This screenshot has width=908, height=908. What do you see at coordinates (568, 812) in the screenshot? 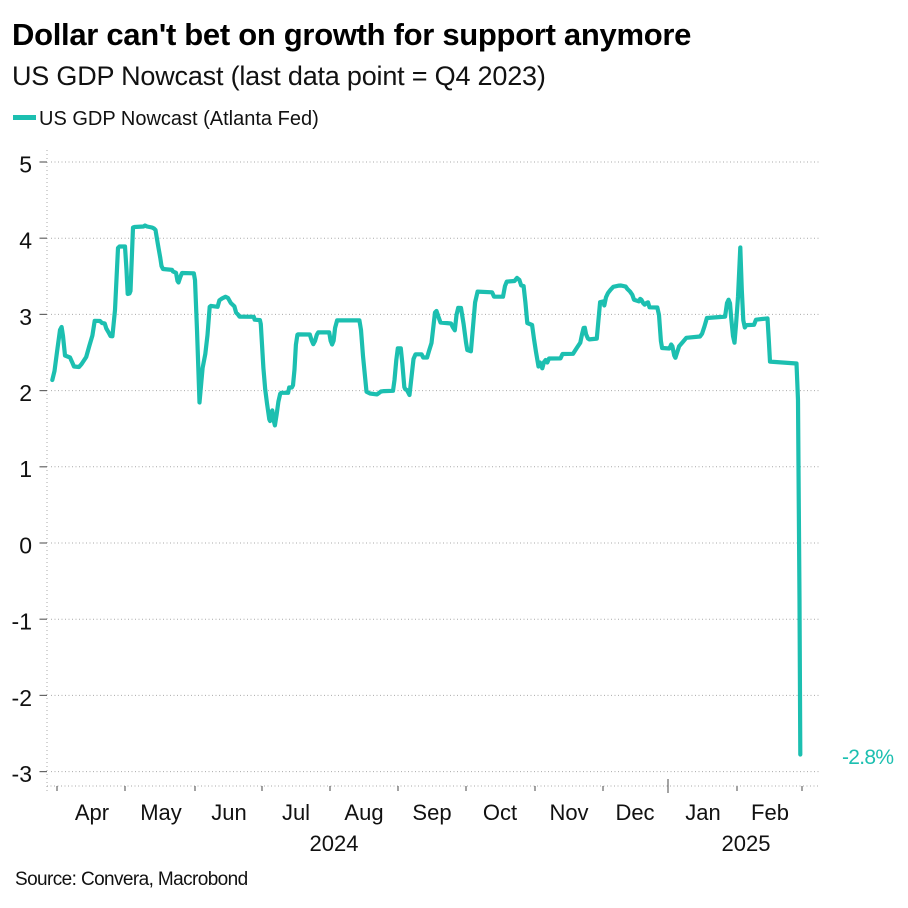
I see `svg-text: Nov` at bounding box center [568, 812].